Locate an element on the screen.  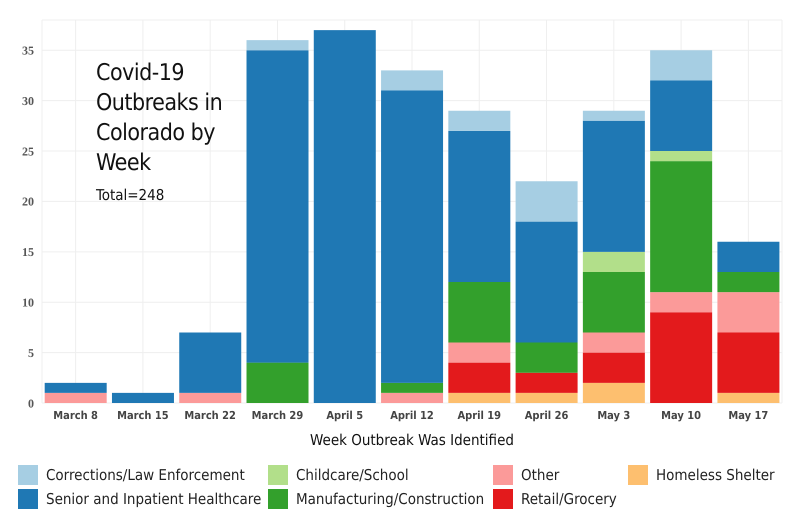
x-tick-label: April 26 is located at coordinates (546, 415).